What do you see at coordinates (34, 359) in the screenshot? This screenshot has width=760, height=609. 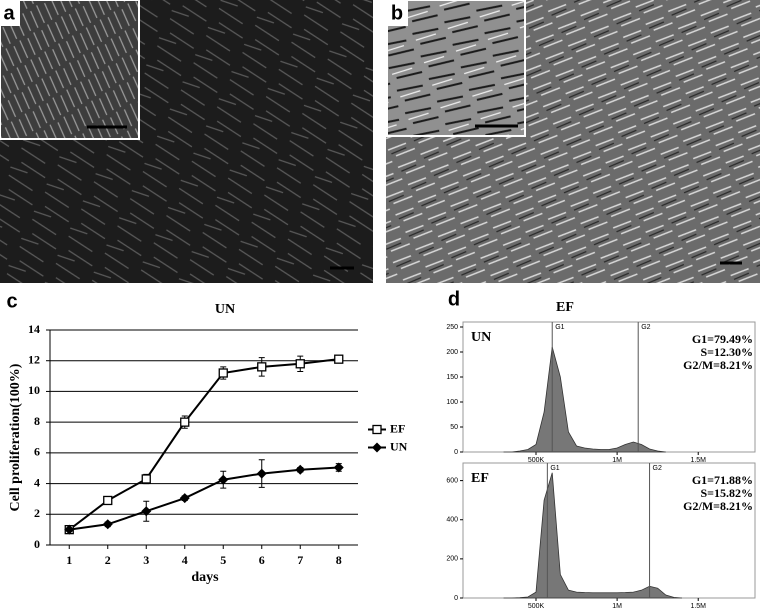 I see `y-tick-label: 12` at bounding box center [34, 359].